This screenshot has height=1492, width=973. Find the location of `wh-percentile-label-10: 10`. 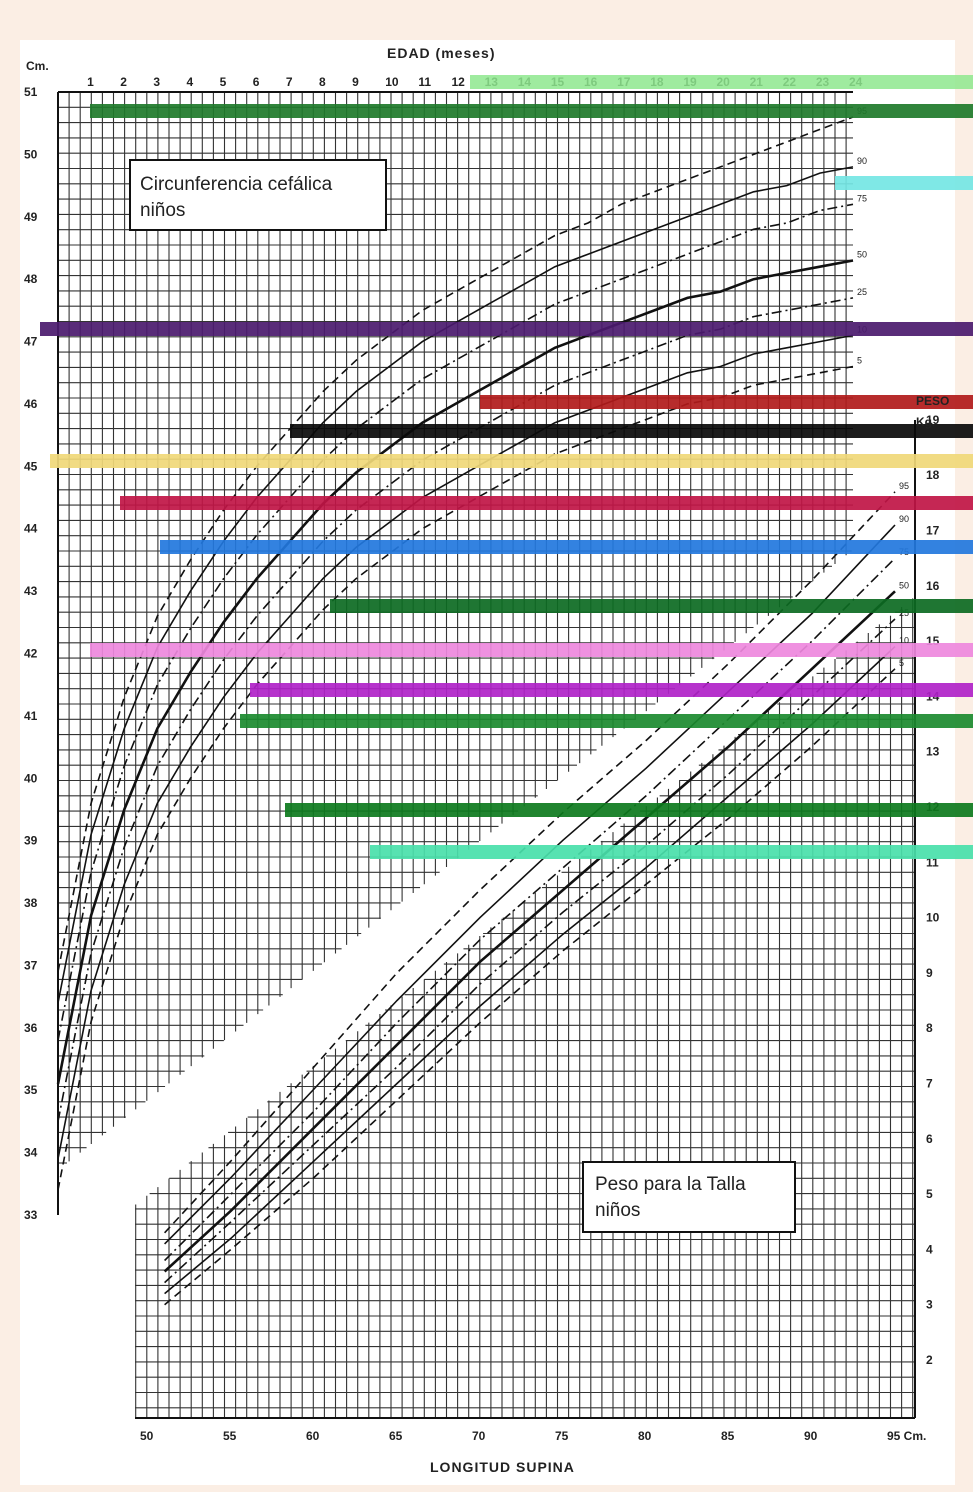

wh-percentile-label-10: 10 is located at coordinates (904, 641).